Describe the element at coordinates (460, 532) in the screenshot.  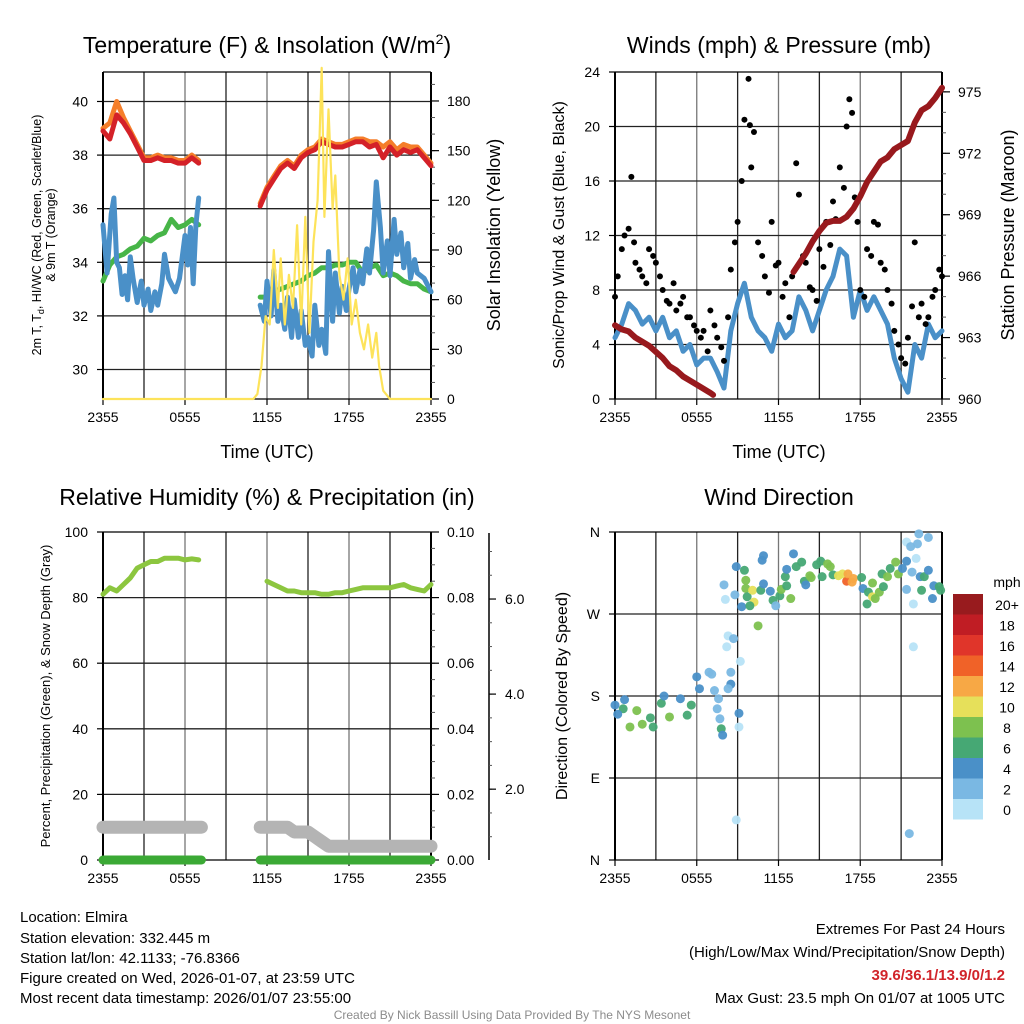
I see `right-tick-label: 0.10` at that location.